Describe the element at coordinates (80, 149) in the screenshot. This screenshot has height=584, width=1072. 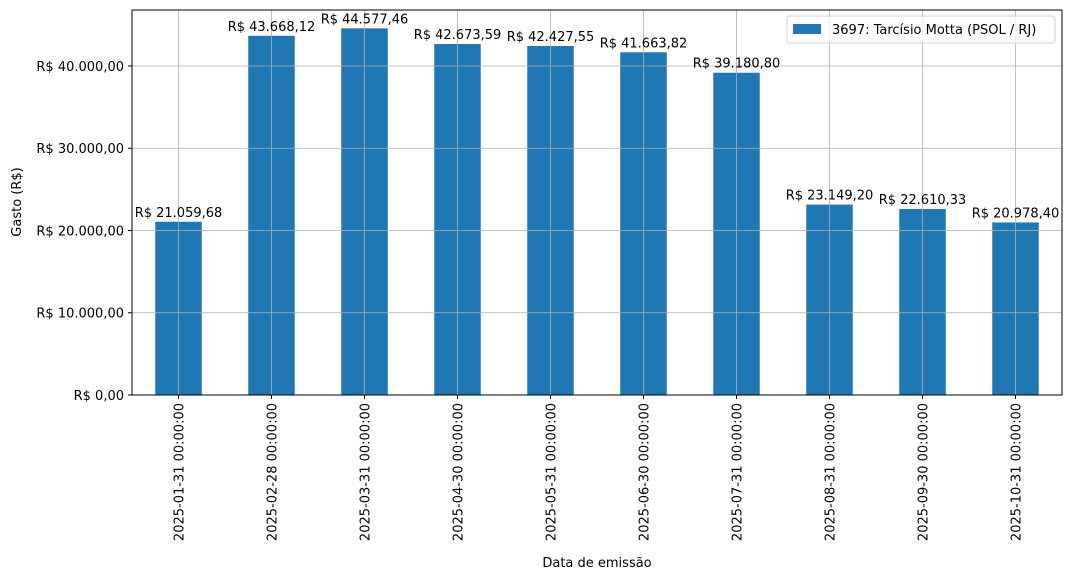
I see `y-tick-label: R$ 30.000,00` at that location.